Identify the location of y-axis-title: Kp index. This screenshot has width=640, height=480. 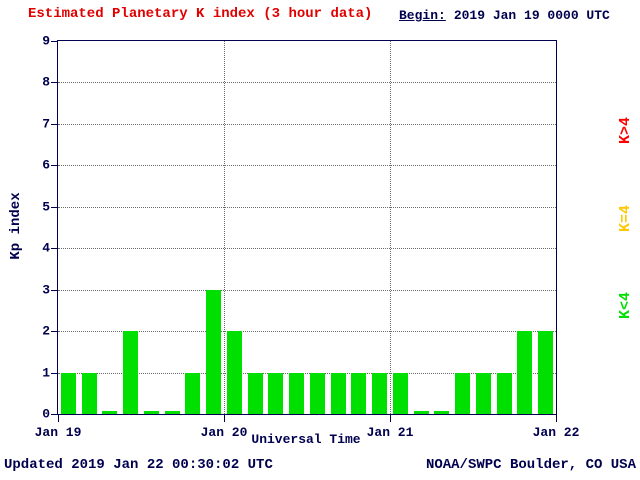
(16, 226).